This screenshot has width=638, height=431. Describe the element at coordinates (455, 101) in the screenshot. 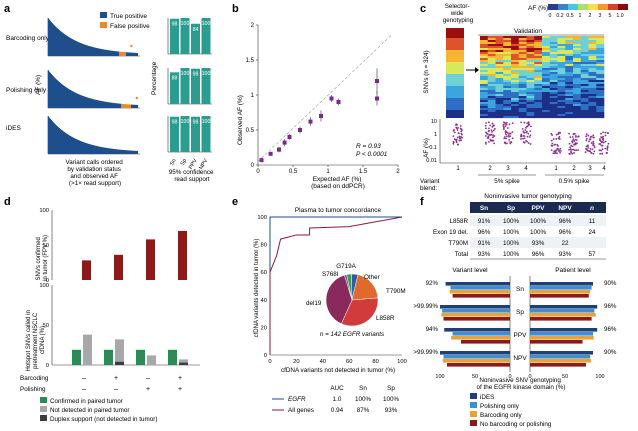

I see `c-left-heat-cell` at that location.